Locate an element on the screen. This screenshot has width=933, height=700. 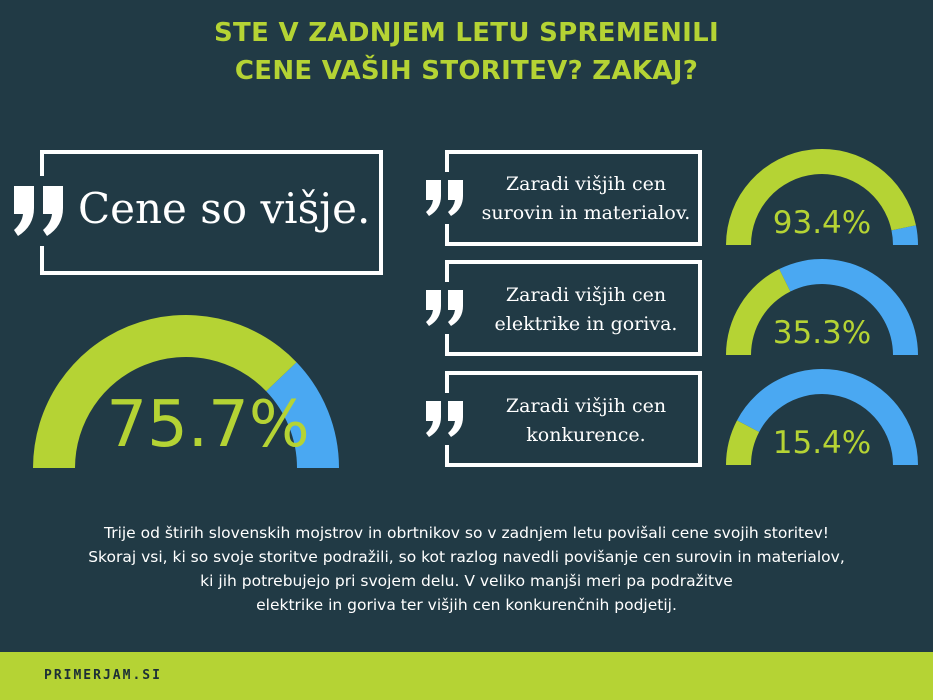
gauge-competition is located at coordinates (822, 417).